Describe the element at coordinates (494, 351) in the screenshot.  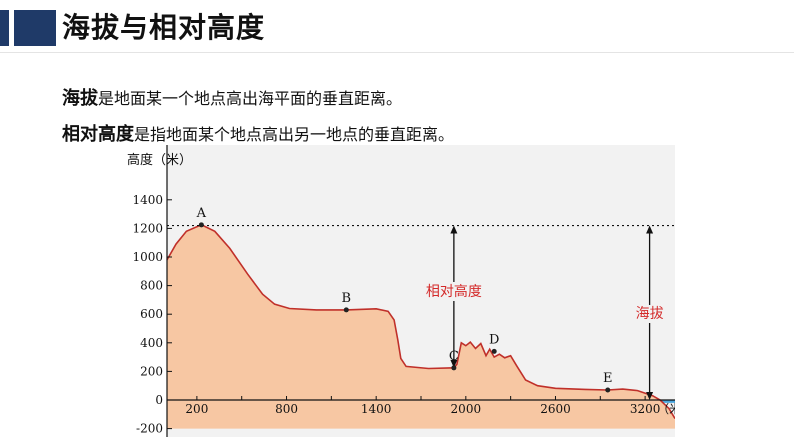
I see `point-d-marker` at that location.